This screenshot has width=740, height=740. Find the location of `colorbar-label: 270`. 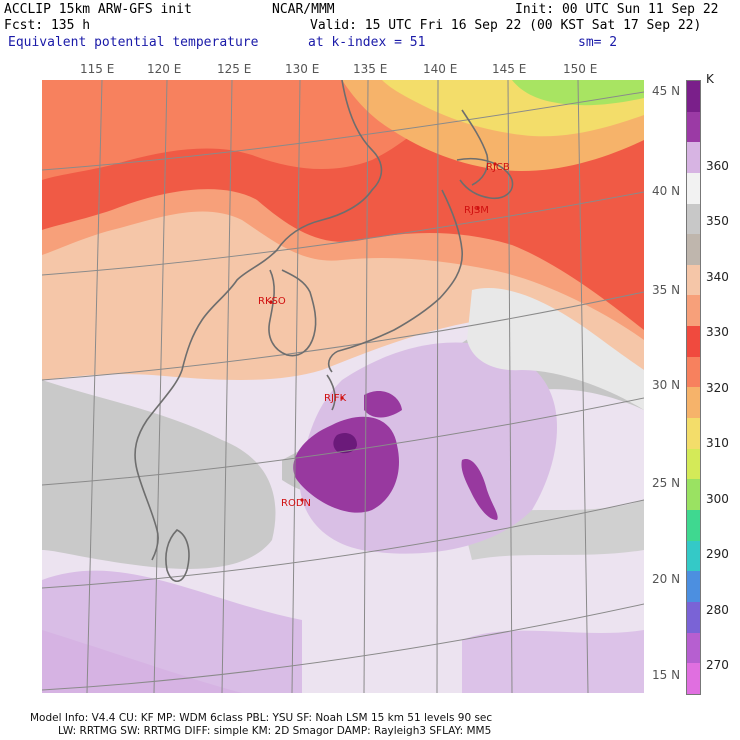

colorbar-label: 270 is located at coordinates (717, 665).